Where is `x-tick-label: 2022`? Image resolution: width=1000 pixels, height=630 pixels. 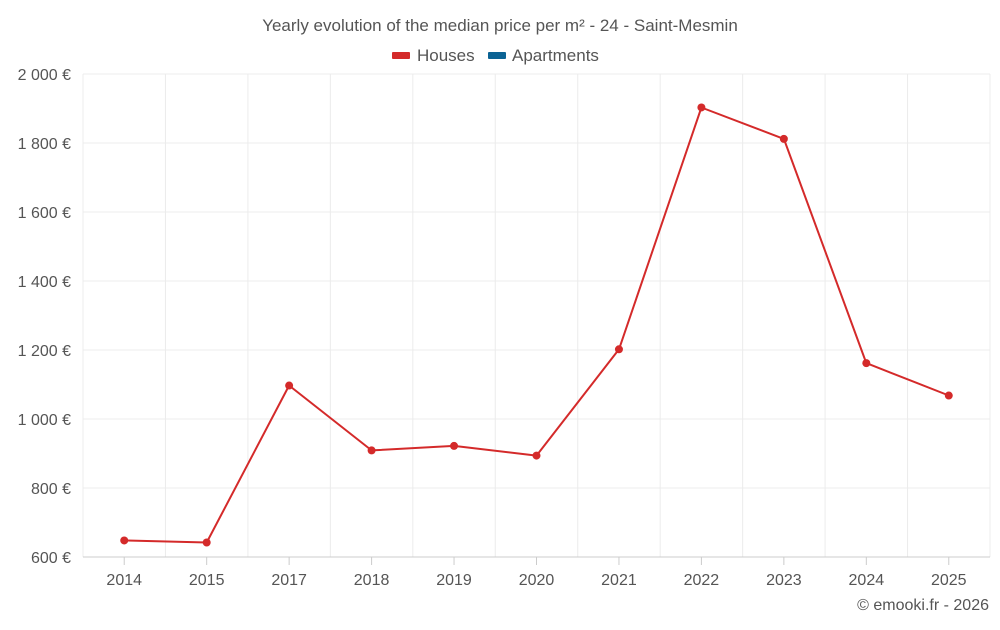
x-tick-label: 2022 is located at coordinates (702, 580).